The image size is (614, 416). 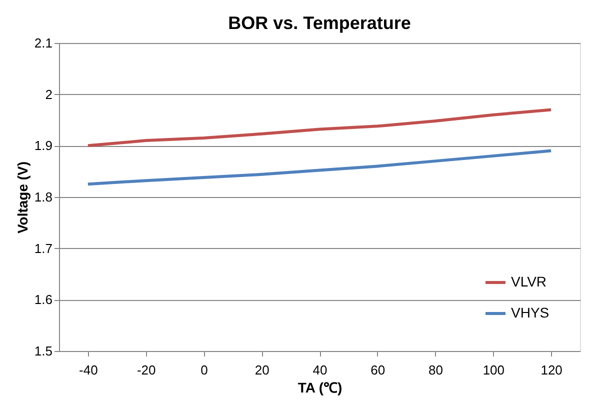 What do you see at coordinates (378, 370) in the screenshot?
I see `x-tick-label: 60` at bounding box center [378, 370].